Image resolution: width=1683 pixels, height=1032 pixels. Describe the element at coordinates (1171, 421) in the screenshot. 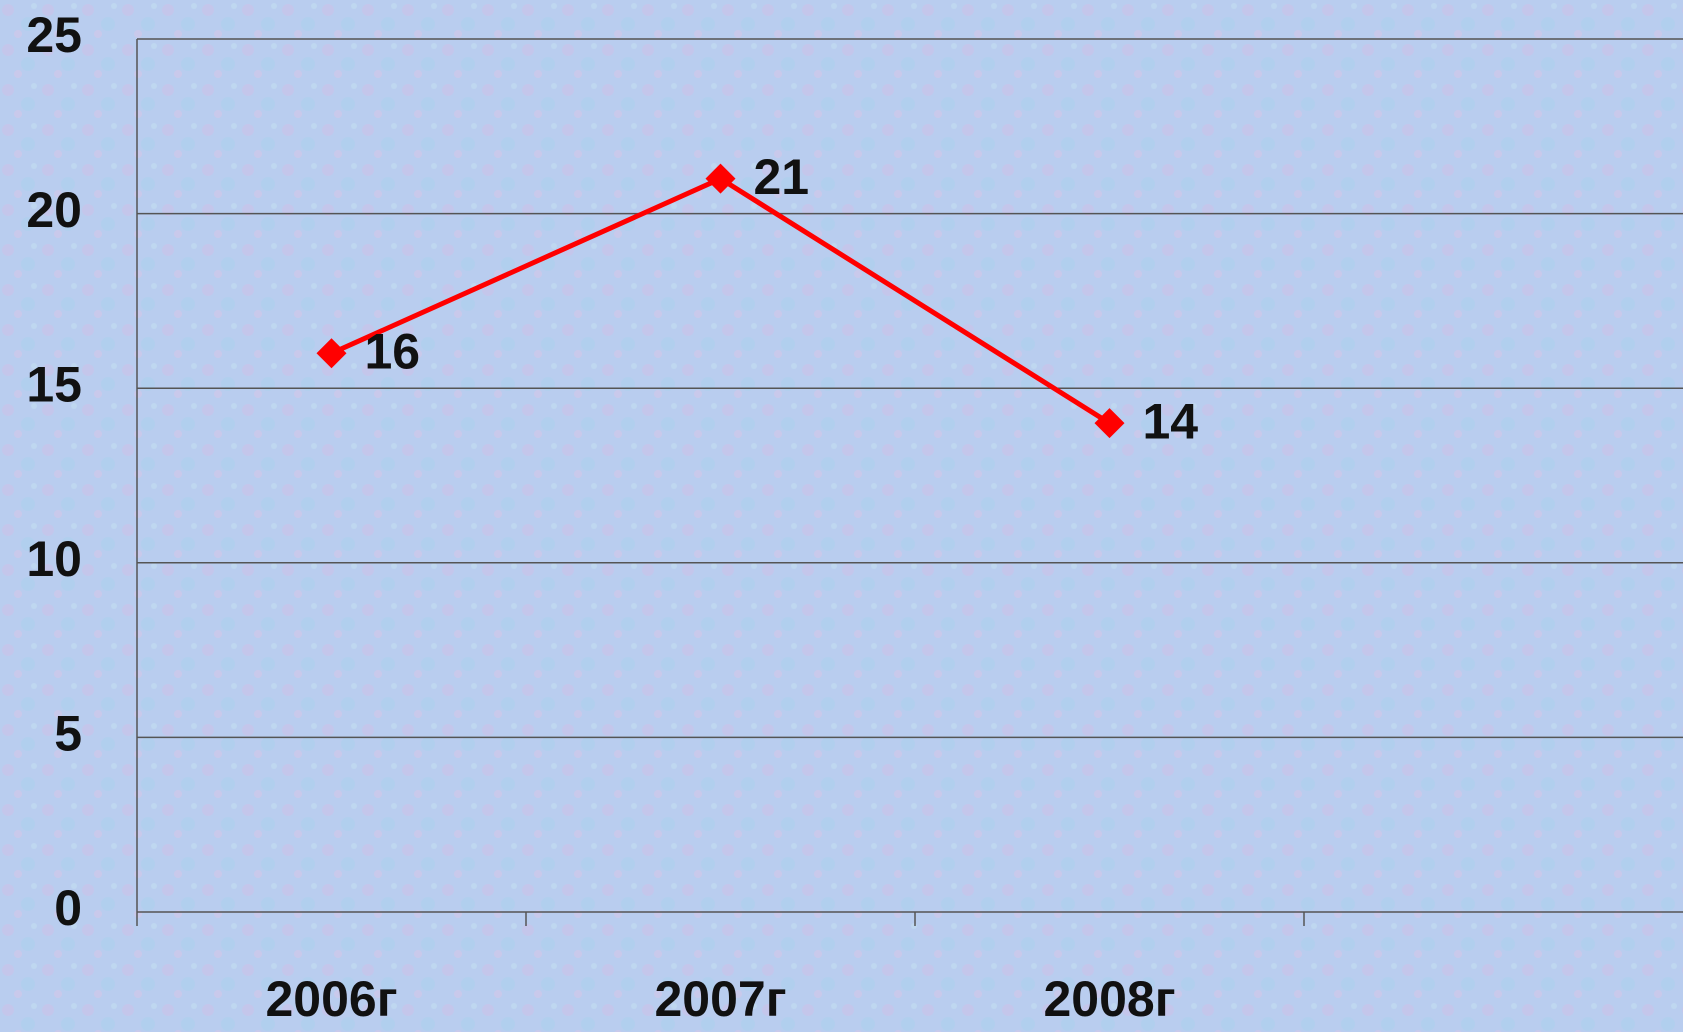

I see `data-label: 14` at that location.